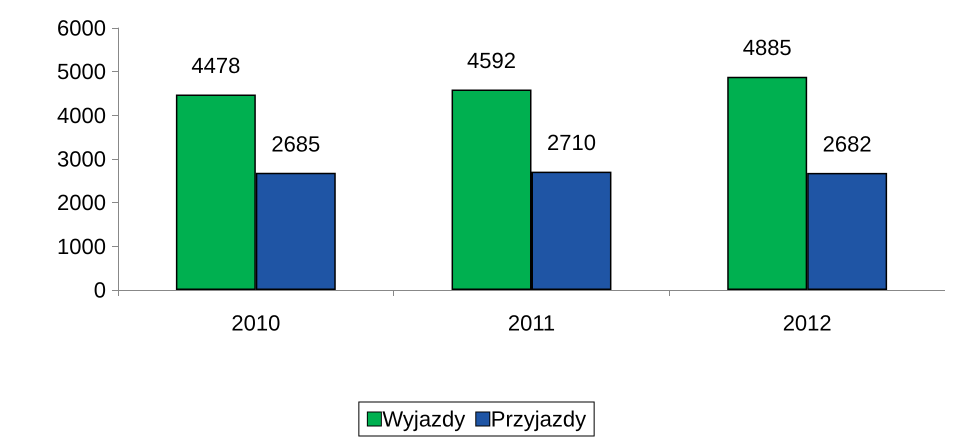 This screenshot has width=953, height=448. What do you see at coordinates (81, 159) in the screenshot?
I see `y-tick-label: 3000` at bounding box center [81, 159].